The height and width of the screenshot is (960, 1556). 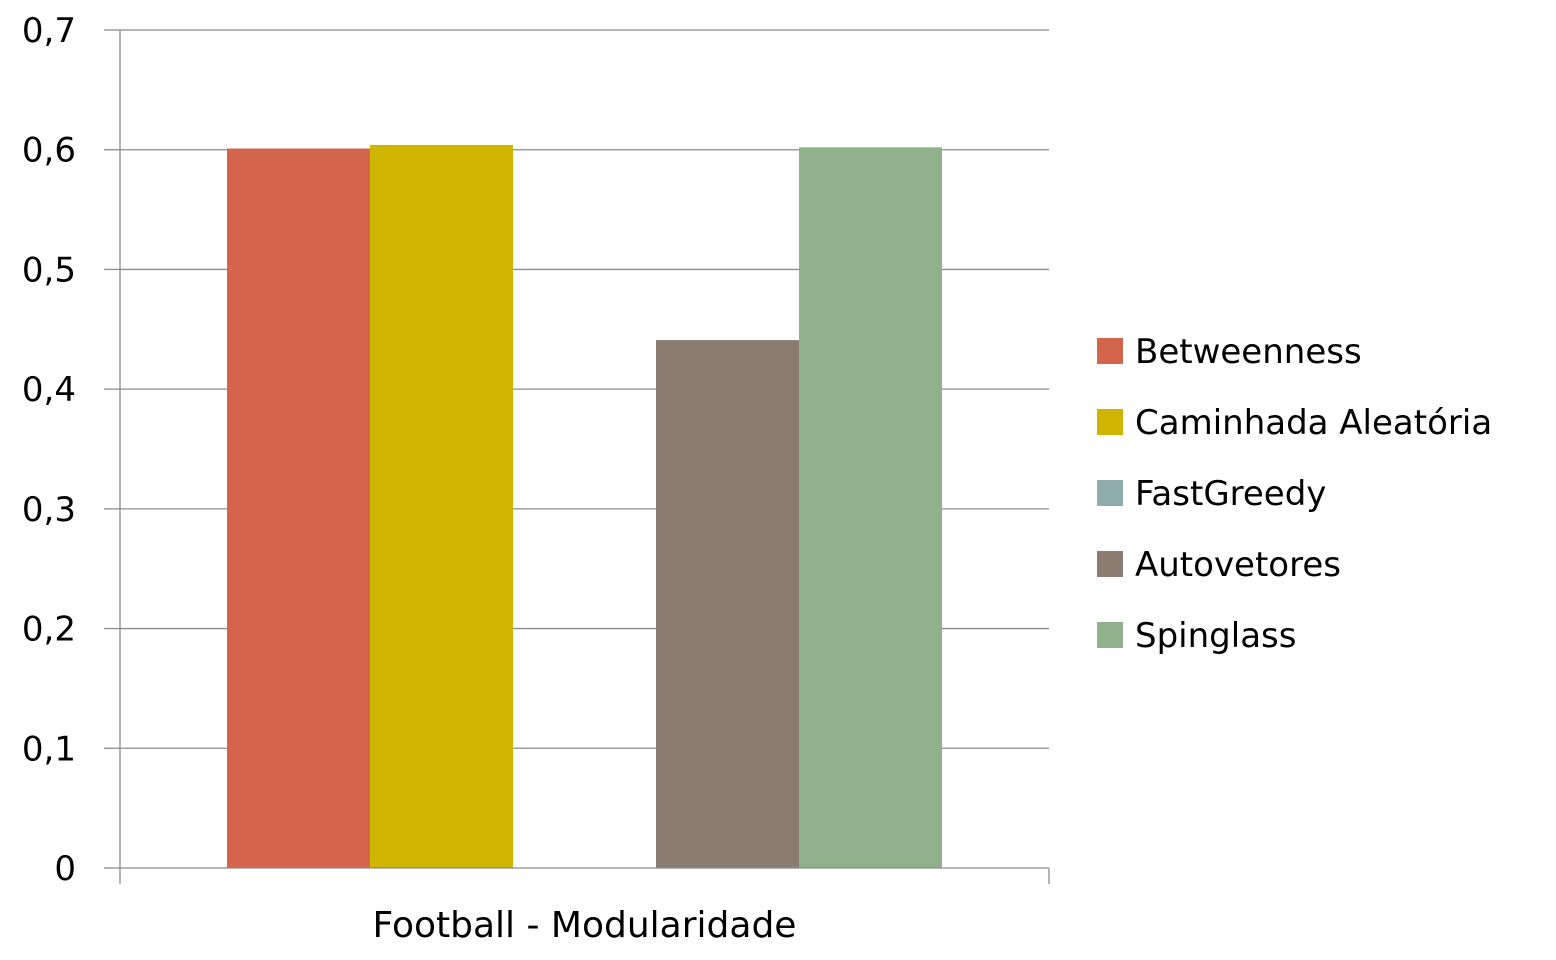 I want to click on y-tick-labels: 0 0,1 0,2 0,3 0,4 0,5 0,6 0,7, so click(x=49, y=450).